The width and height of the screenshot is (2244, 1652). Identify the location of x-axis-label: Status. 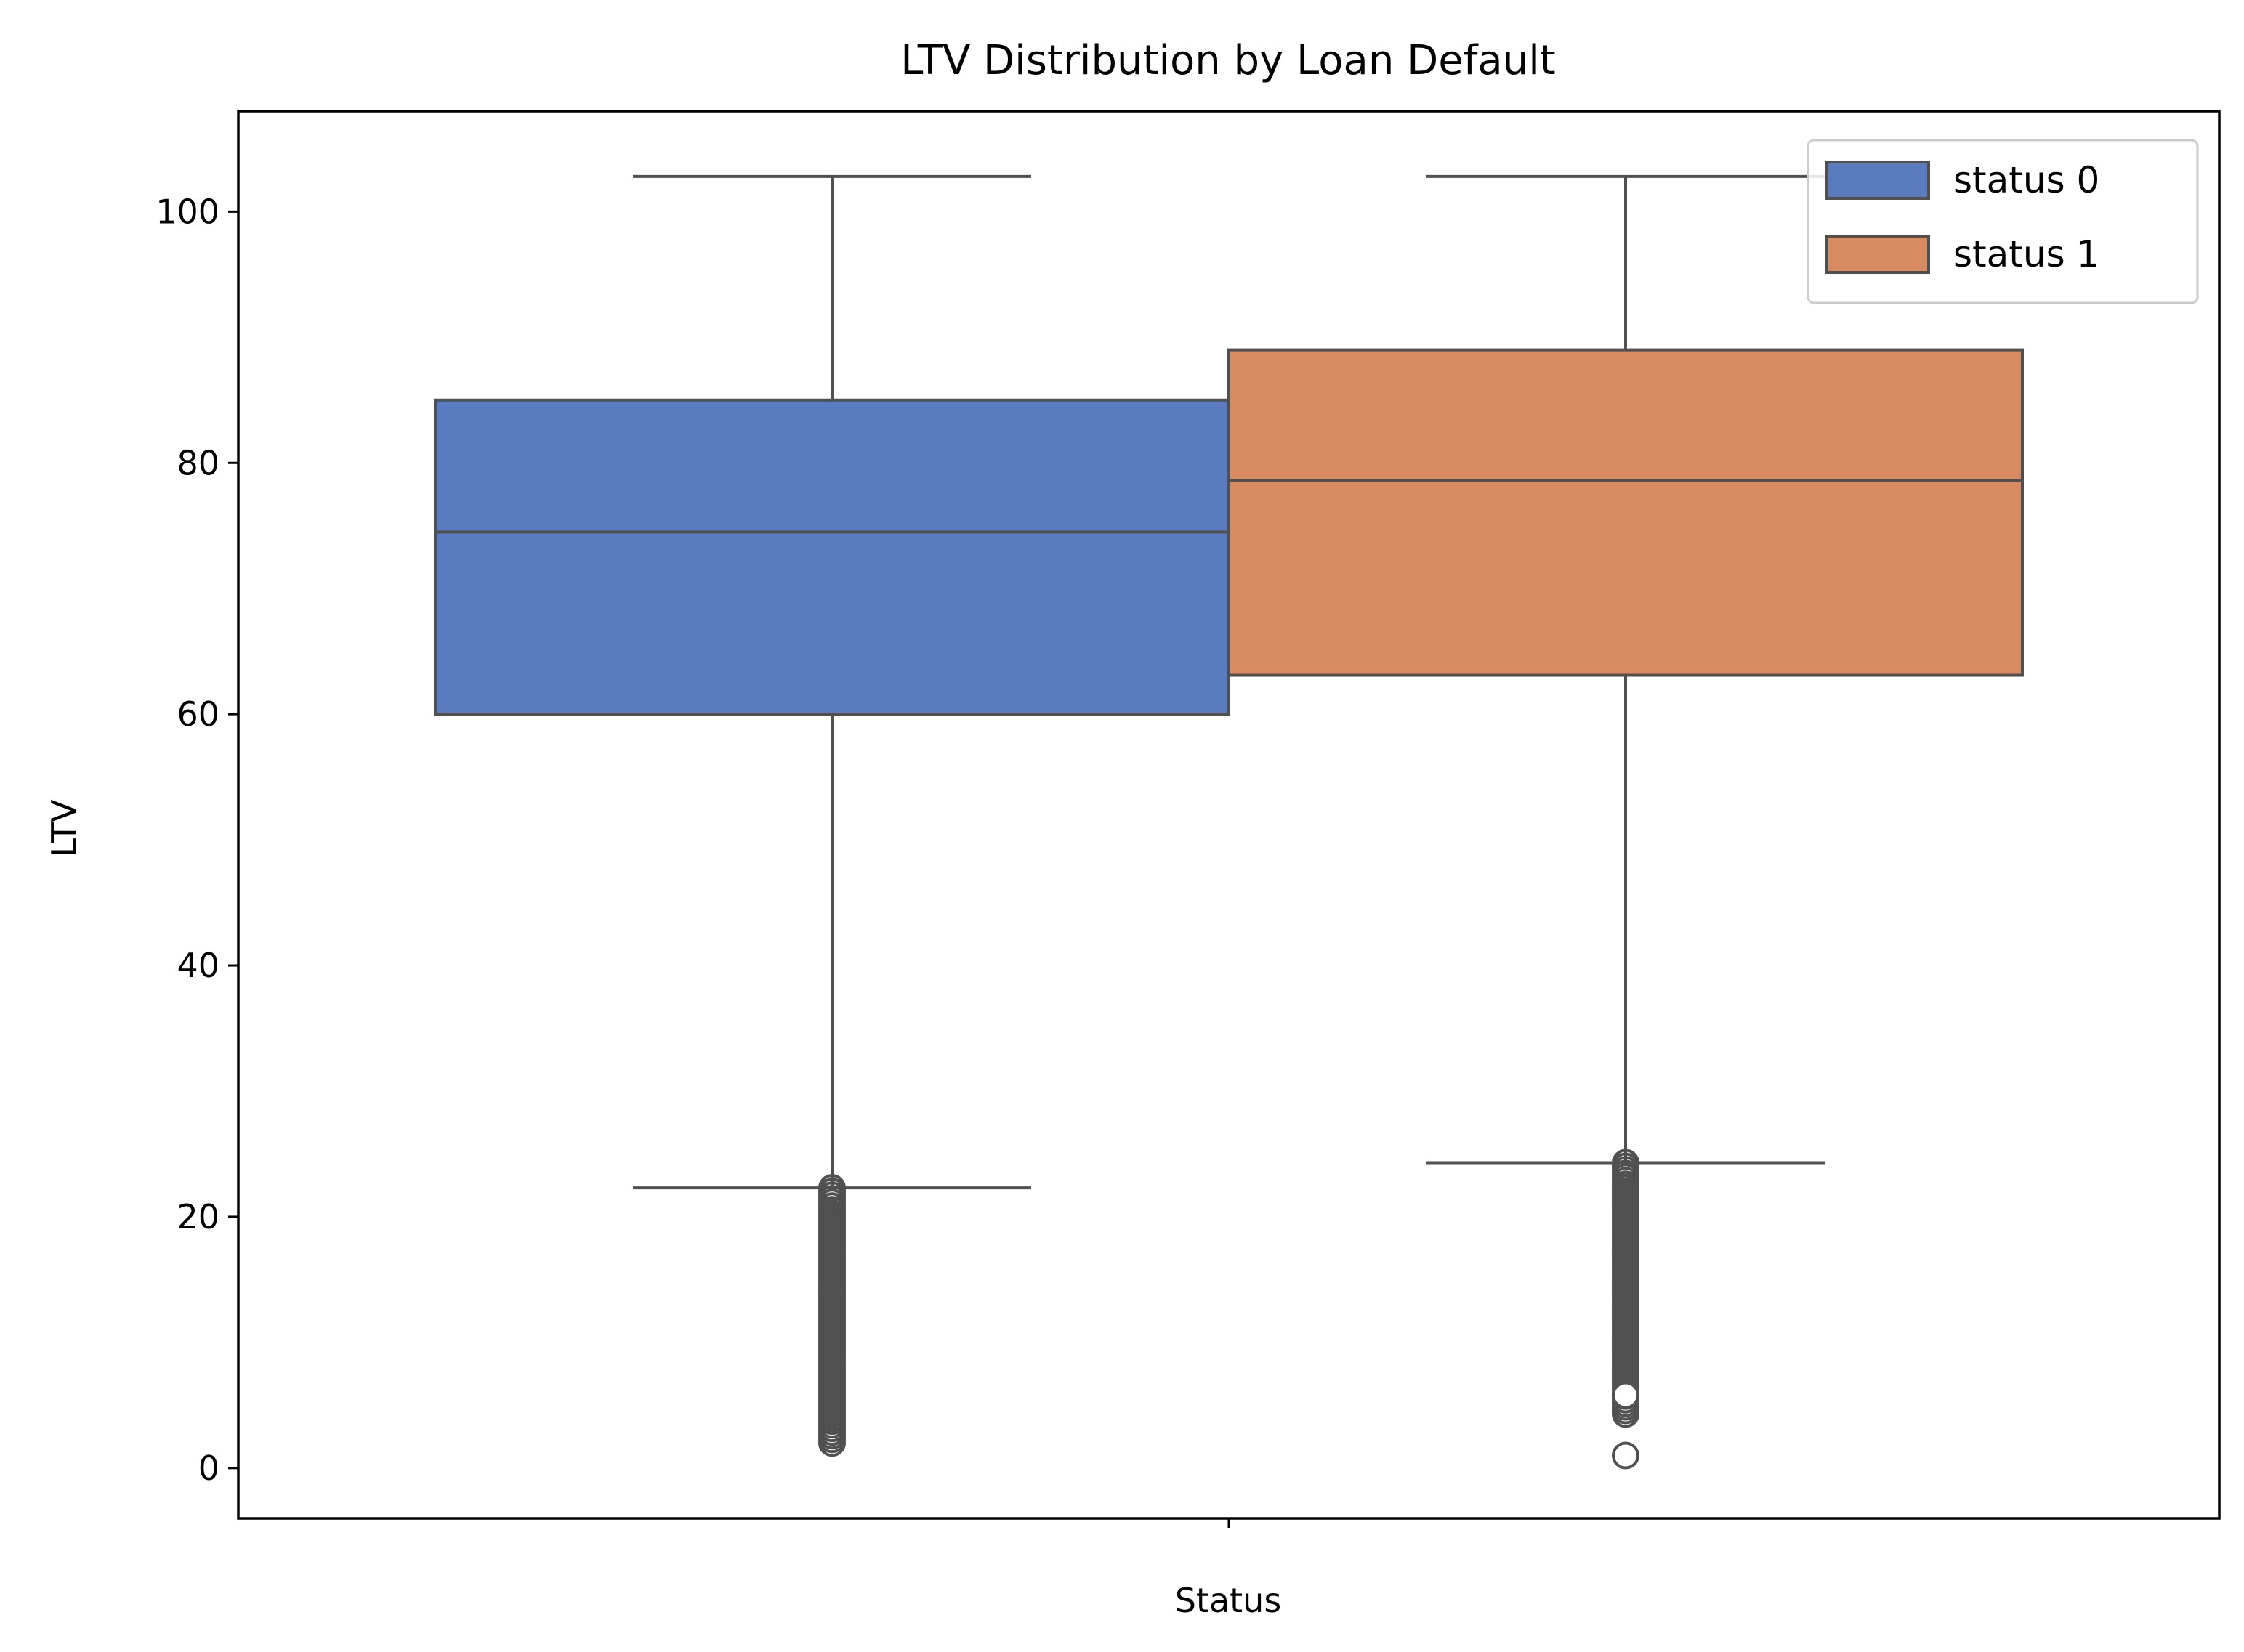
(1229, 1600).